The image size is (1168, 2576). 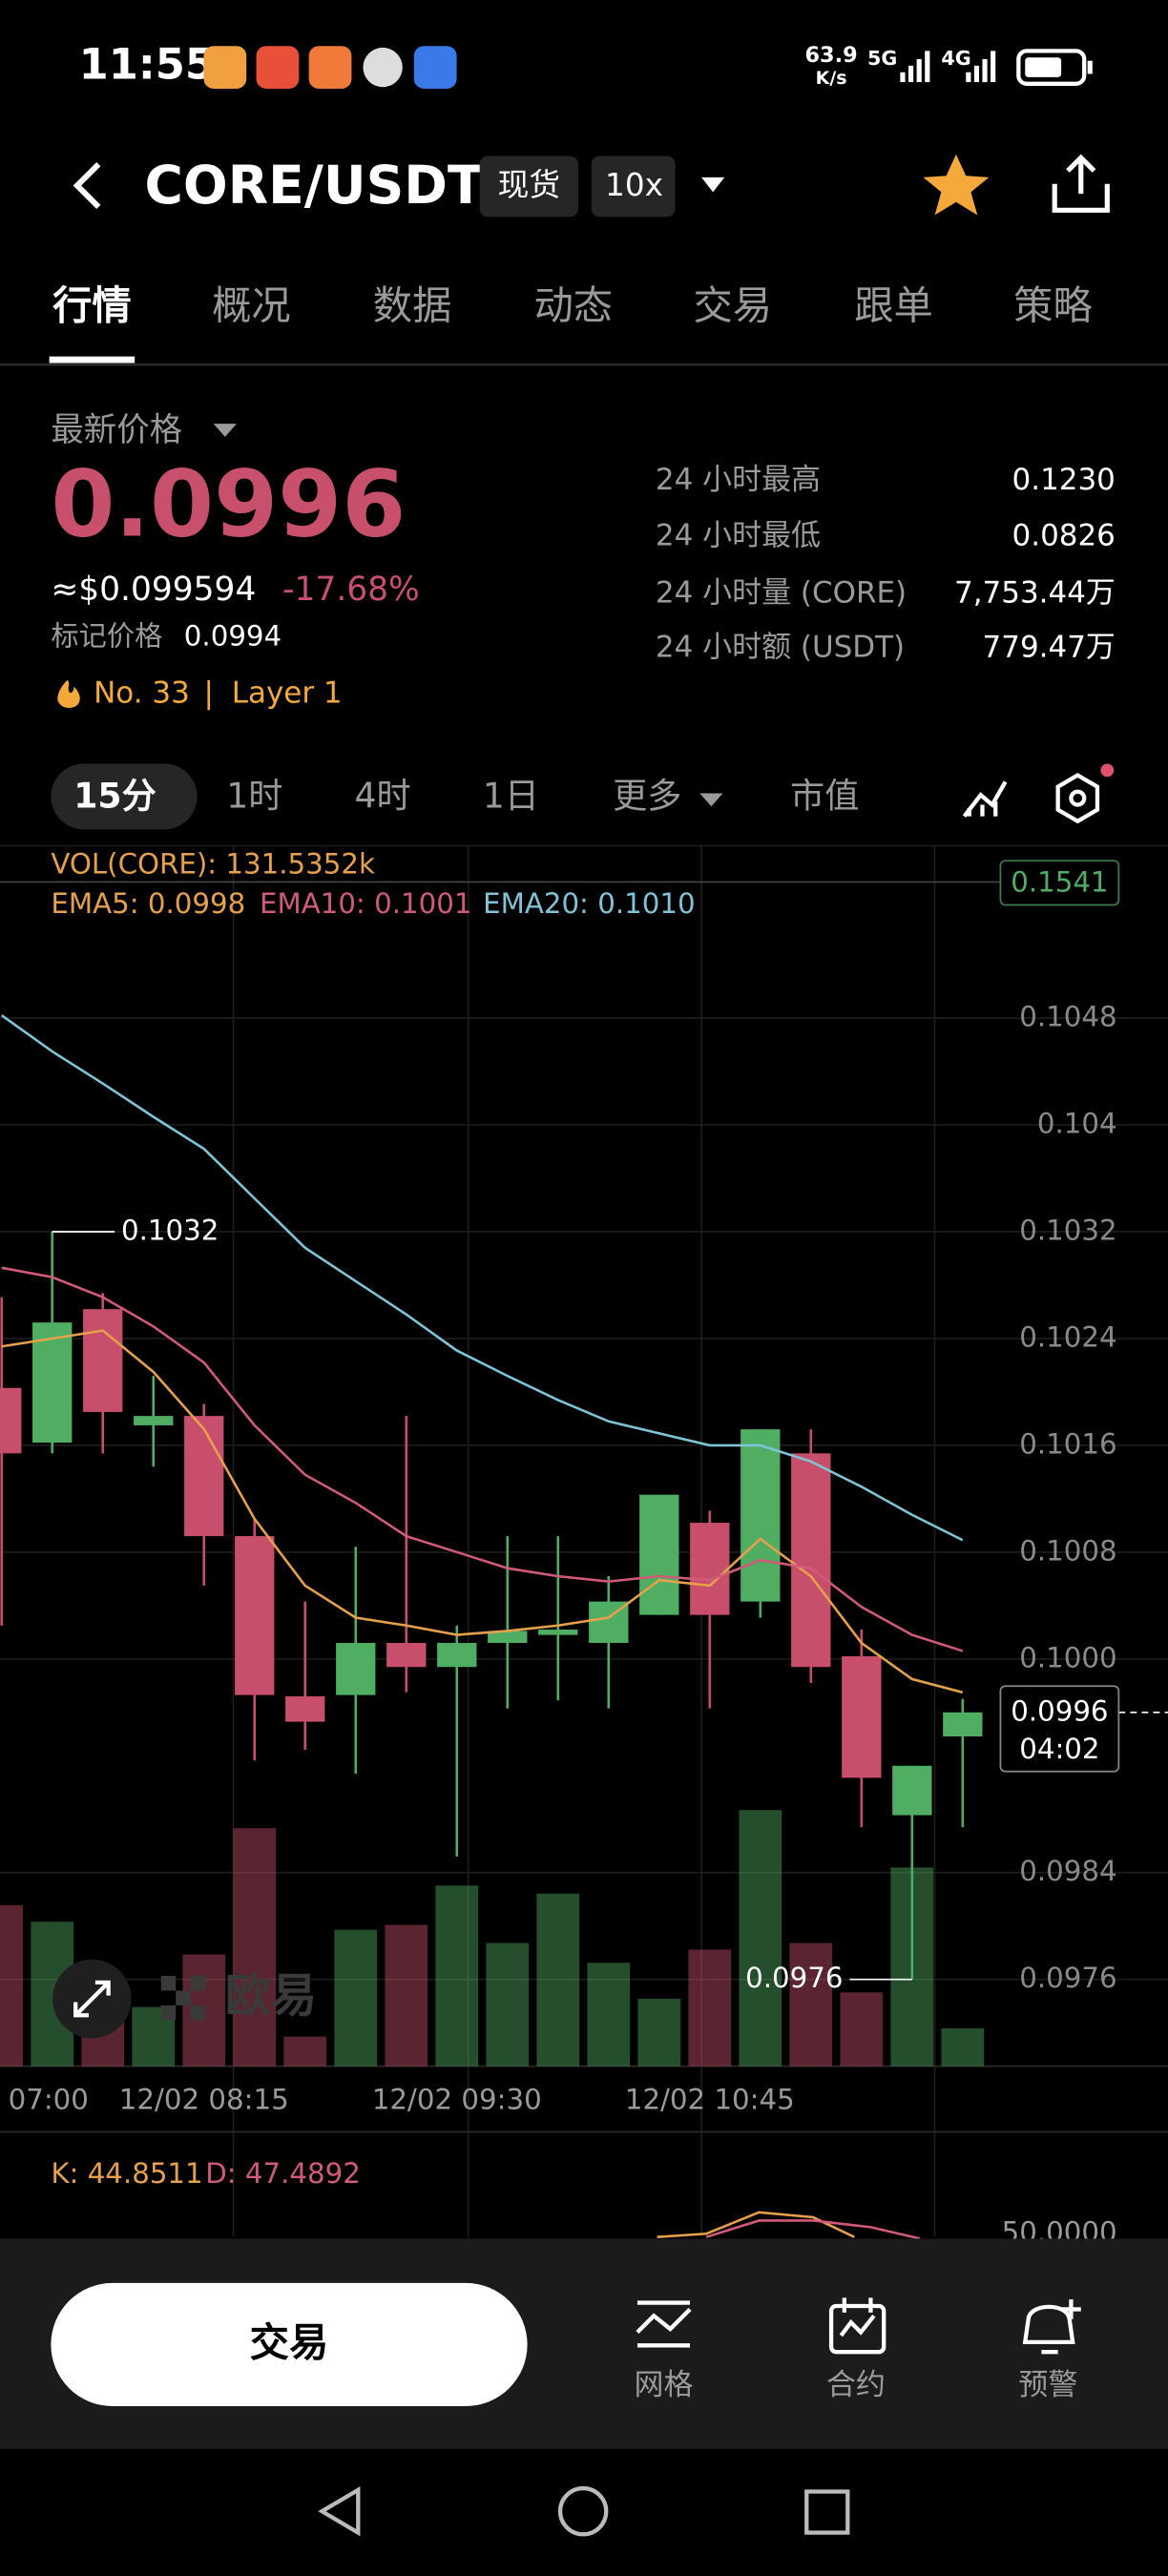 I want to click on stat-label: 24 小时额 (USDT), so click(x=780, y=647).